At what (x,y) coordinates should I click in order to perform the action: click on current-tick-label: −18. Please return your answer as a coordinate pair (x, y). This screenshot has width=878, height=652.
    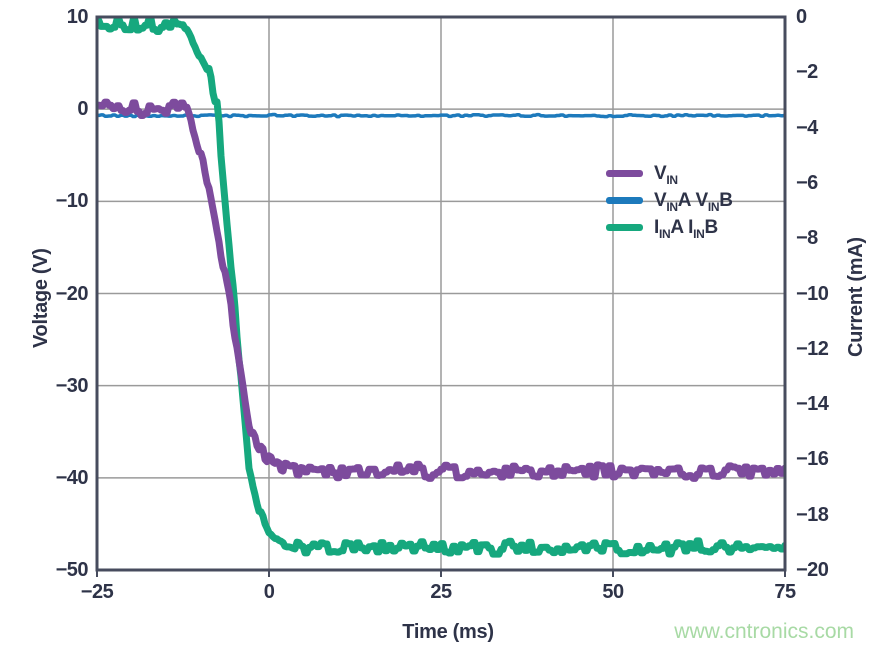
    Looking at the image, I should click on (812, 514).